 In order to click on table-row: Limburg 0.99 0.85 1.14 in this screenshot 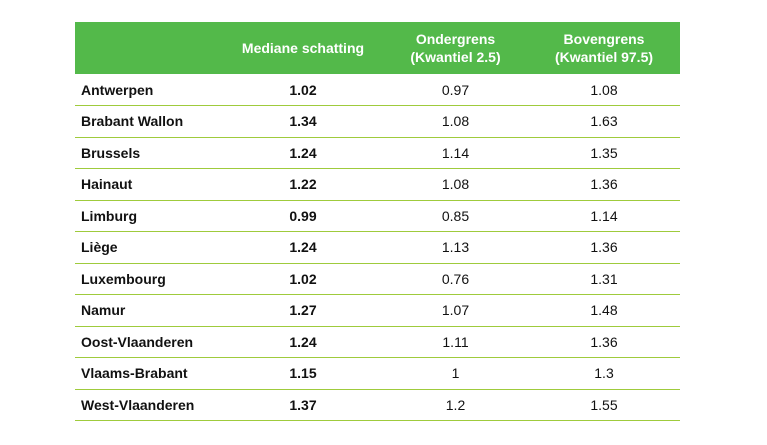, I will do `click(377, 216)`.